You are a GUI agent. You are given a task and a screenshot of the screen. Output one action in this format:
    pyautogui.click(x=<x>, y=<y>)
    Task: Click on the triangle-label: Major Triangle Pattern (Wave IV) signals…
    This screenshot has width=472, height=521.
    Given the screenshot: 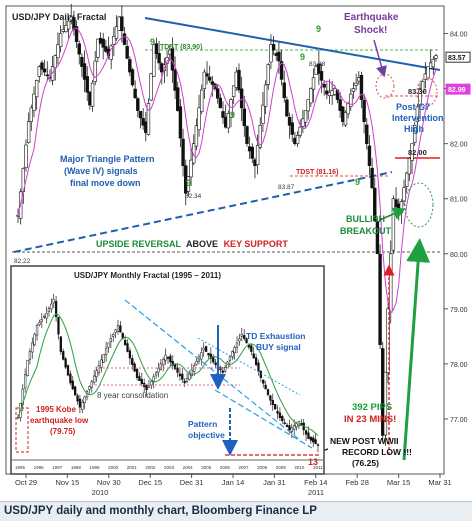 What is the action you would take?
    pyautogui.click(x=108, y=171)
    